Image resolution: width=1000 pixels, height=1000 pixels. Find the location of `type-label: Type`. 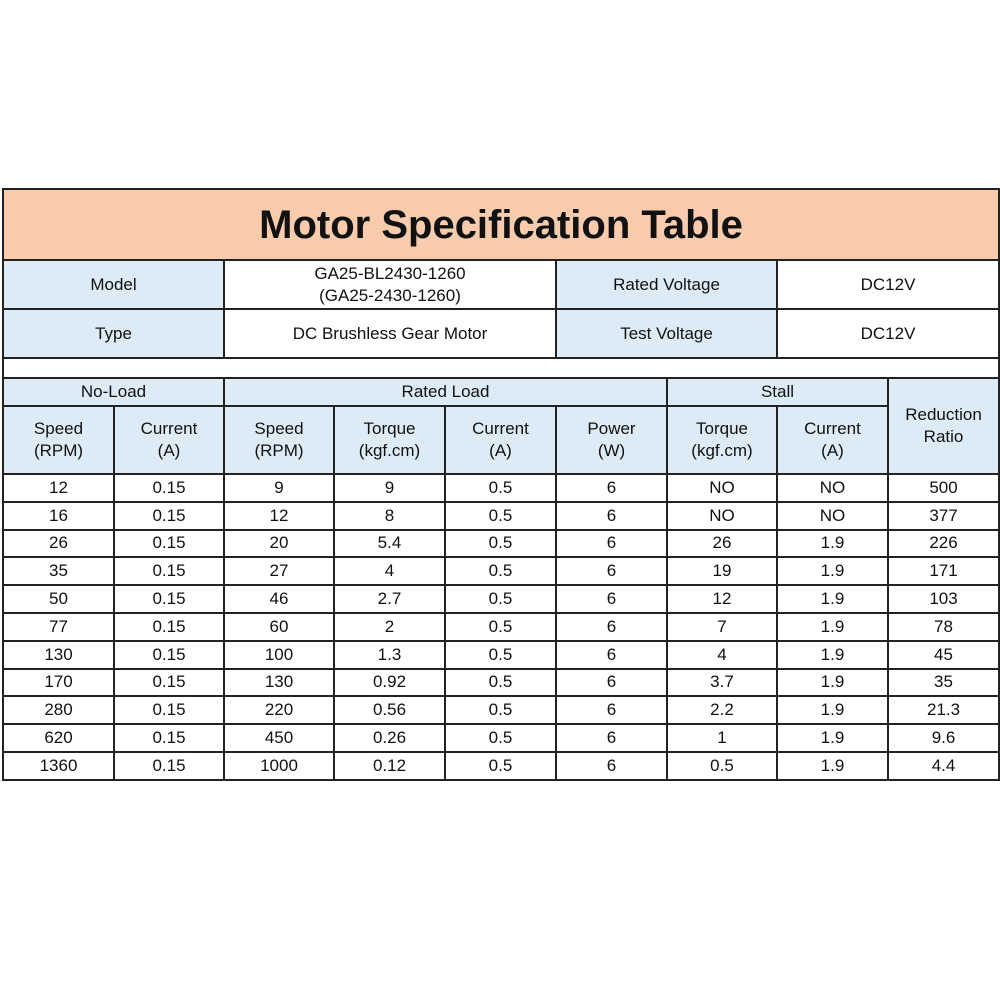

type-label: Type is located at coordinates (113, 333).